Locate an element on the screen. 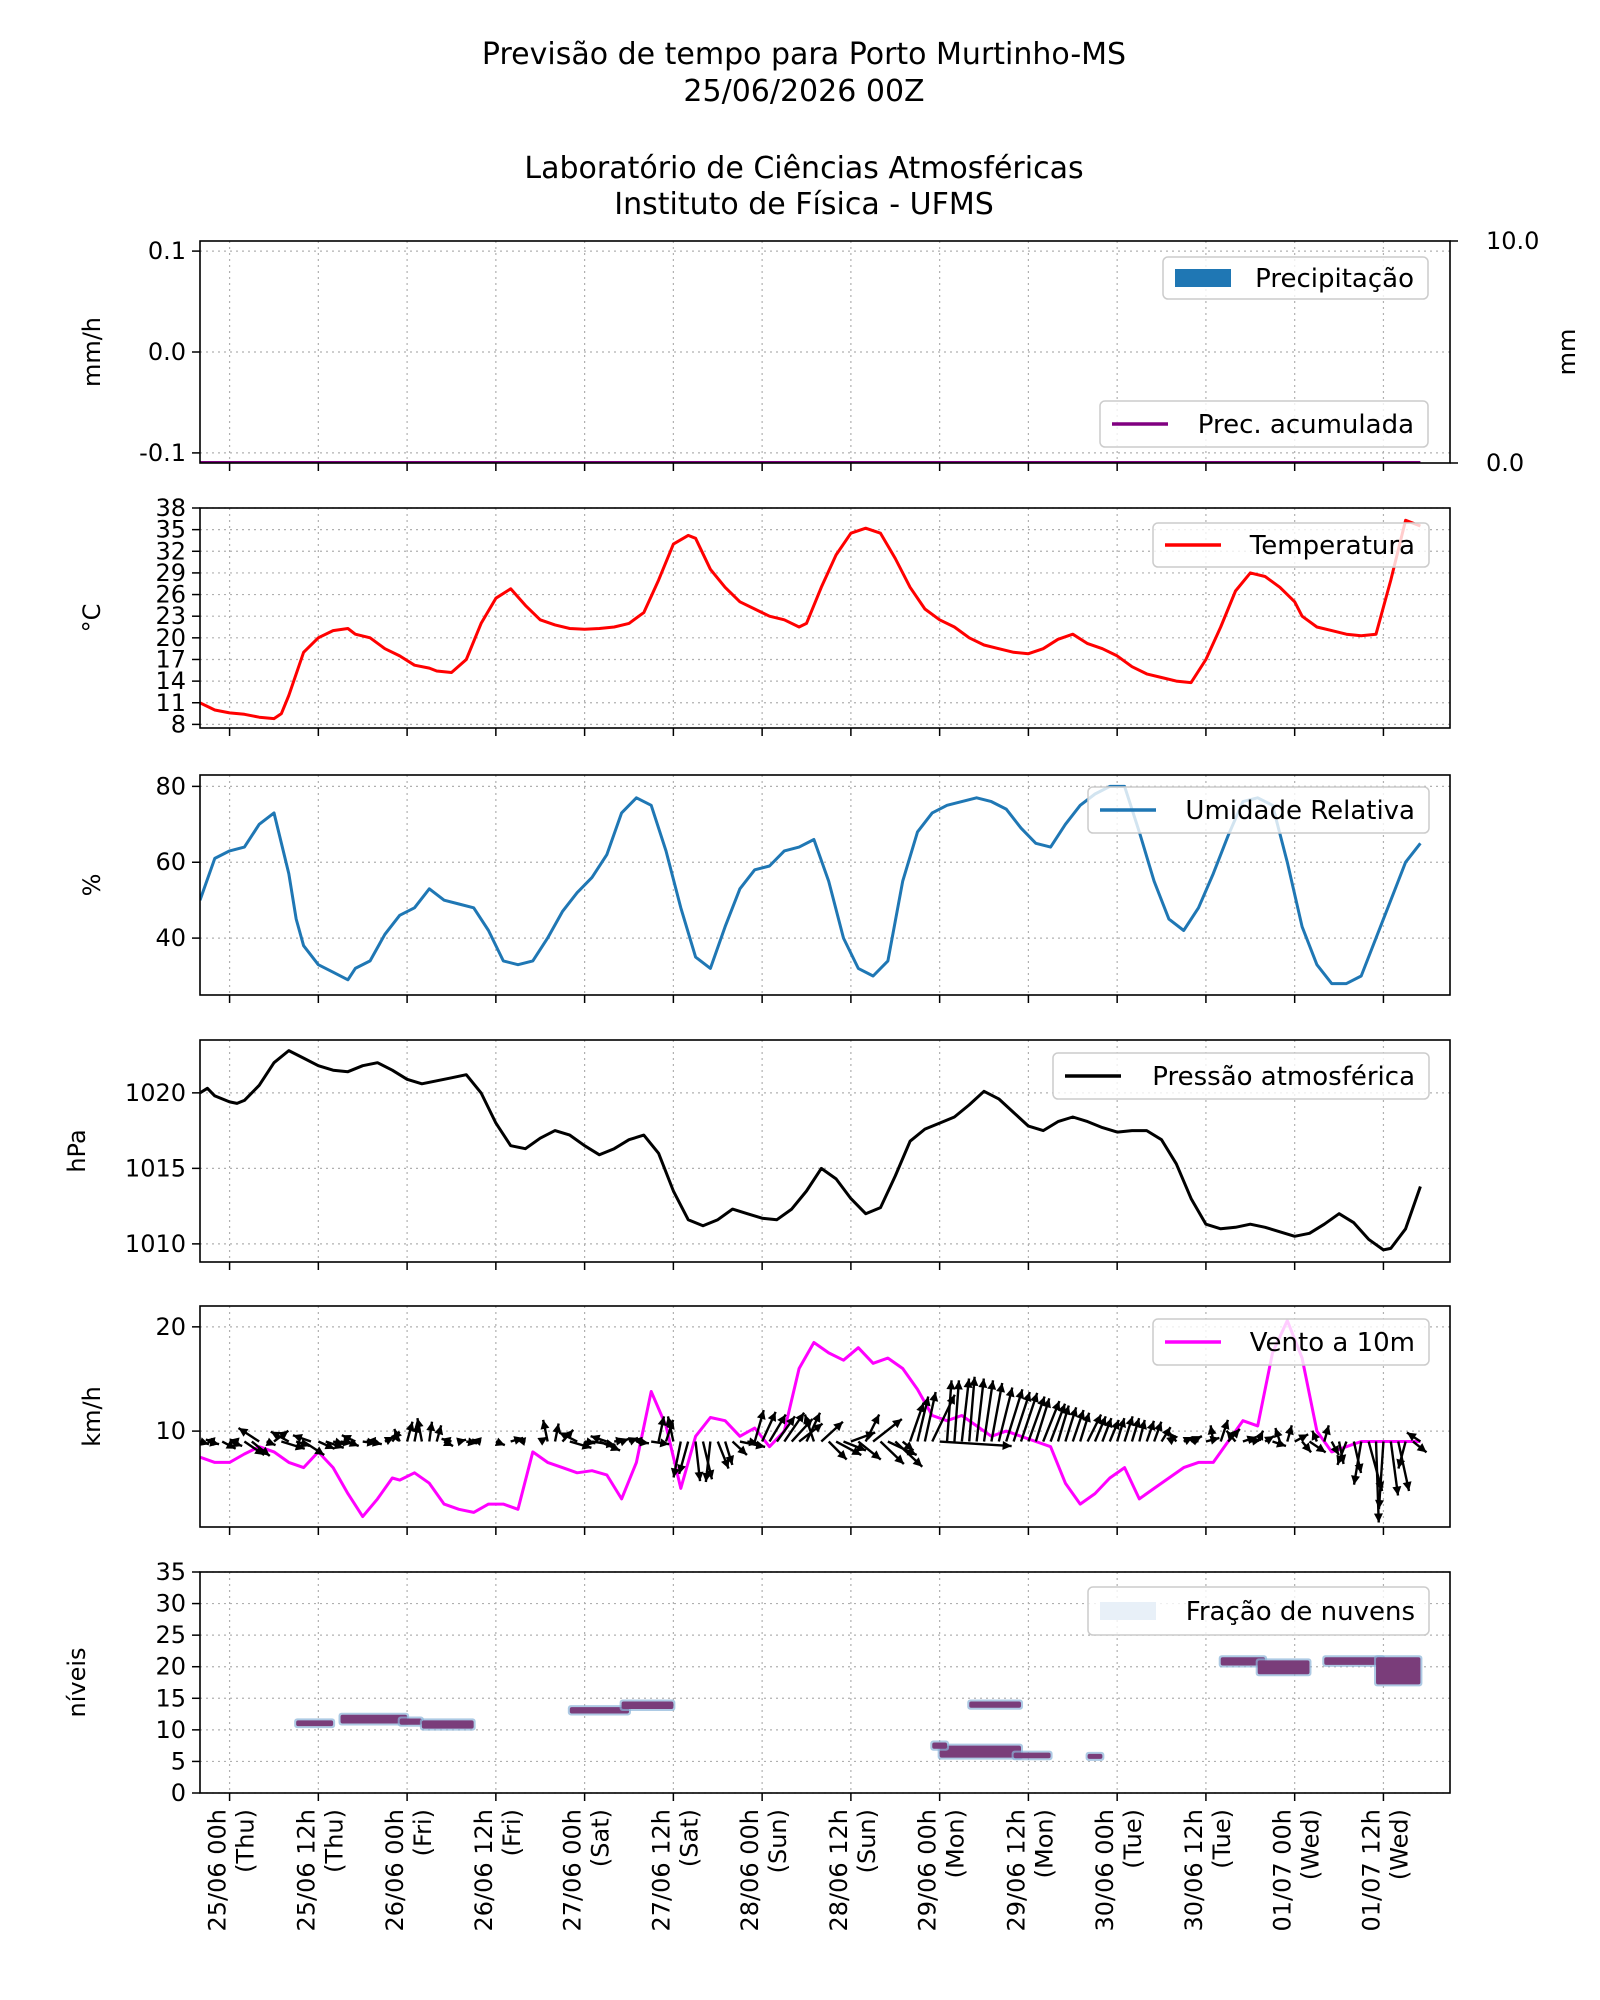 Image resolution: width=1600 pixels, height=2000 pixels. x-tick-date: 26/06 00h is located at coordinates (395, 1870).